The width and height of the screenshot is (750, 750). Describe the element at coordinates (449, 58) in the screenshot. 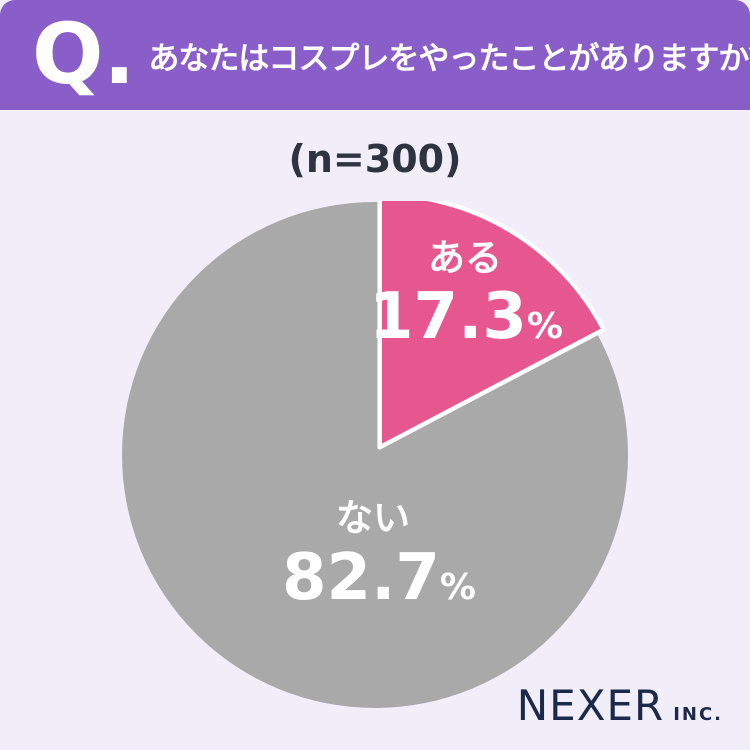

I see `question-title: あなたはコスプレをやったことがありますか？` at that location.